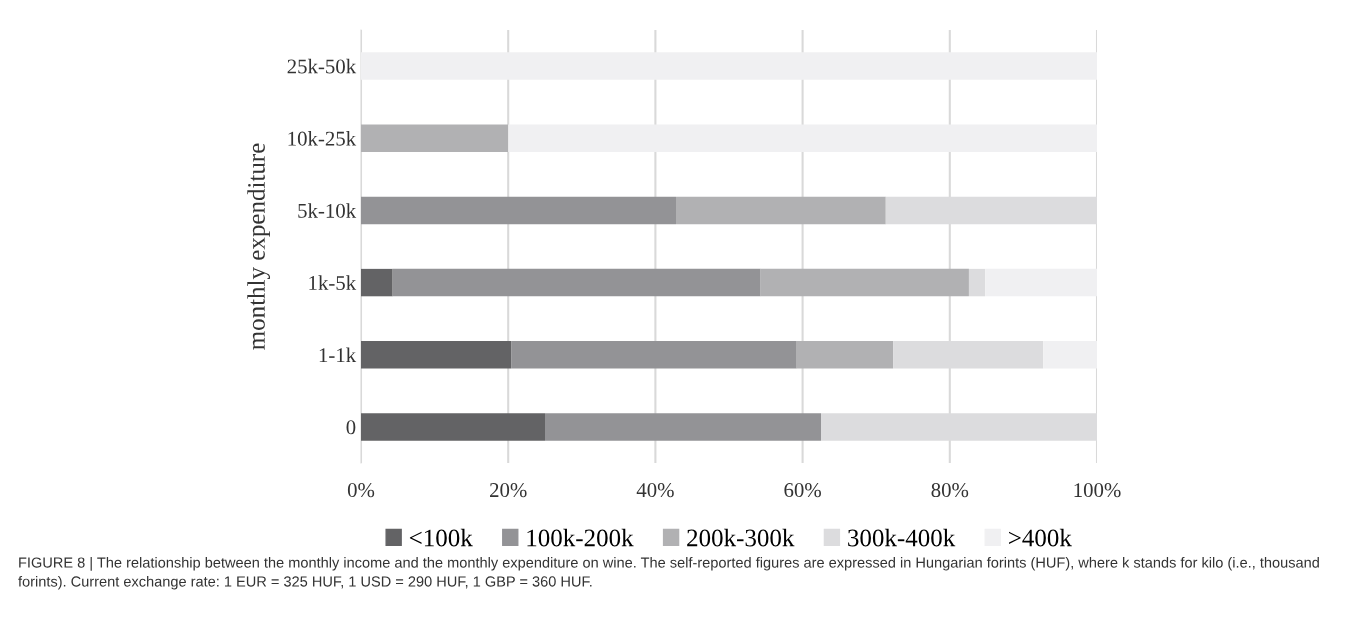 The width and height of the screenshot is (1358, 621). Describe the element at coordinates (441, 537) in the screenshot. I see `legend-label: <100k` at that location.